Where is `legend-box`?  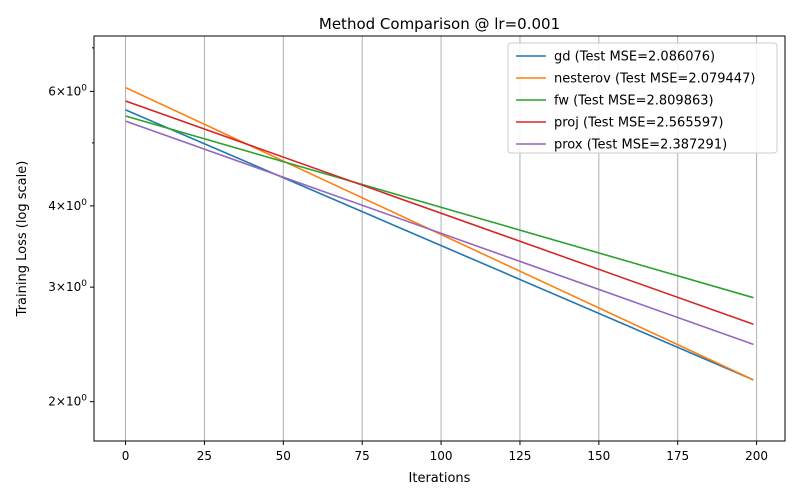 legend-box is located at coordinates (642, 98).